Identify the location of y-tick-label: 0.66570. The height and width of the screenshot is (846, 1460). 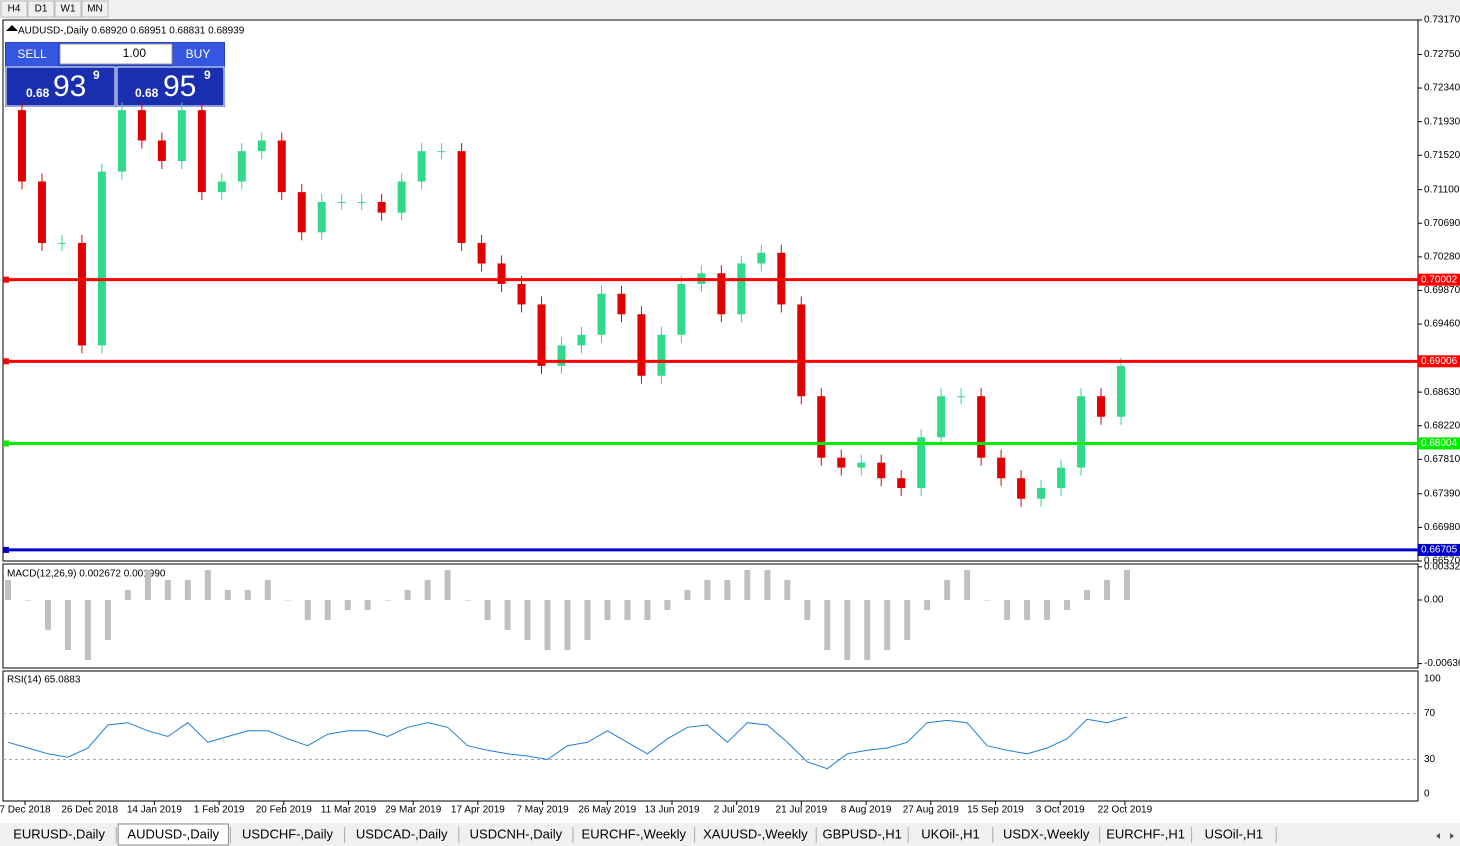
(1442, 561).